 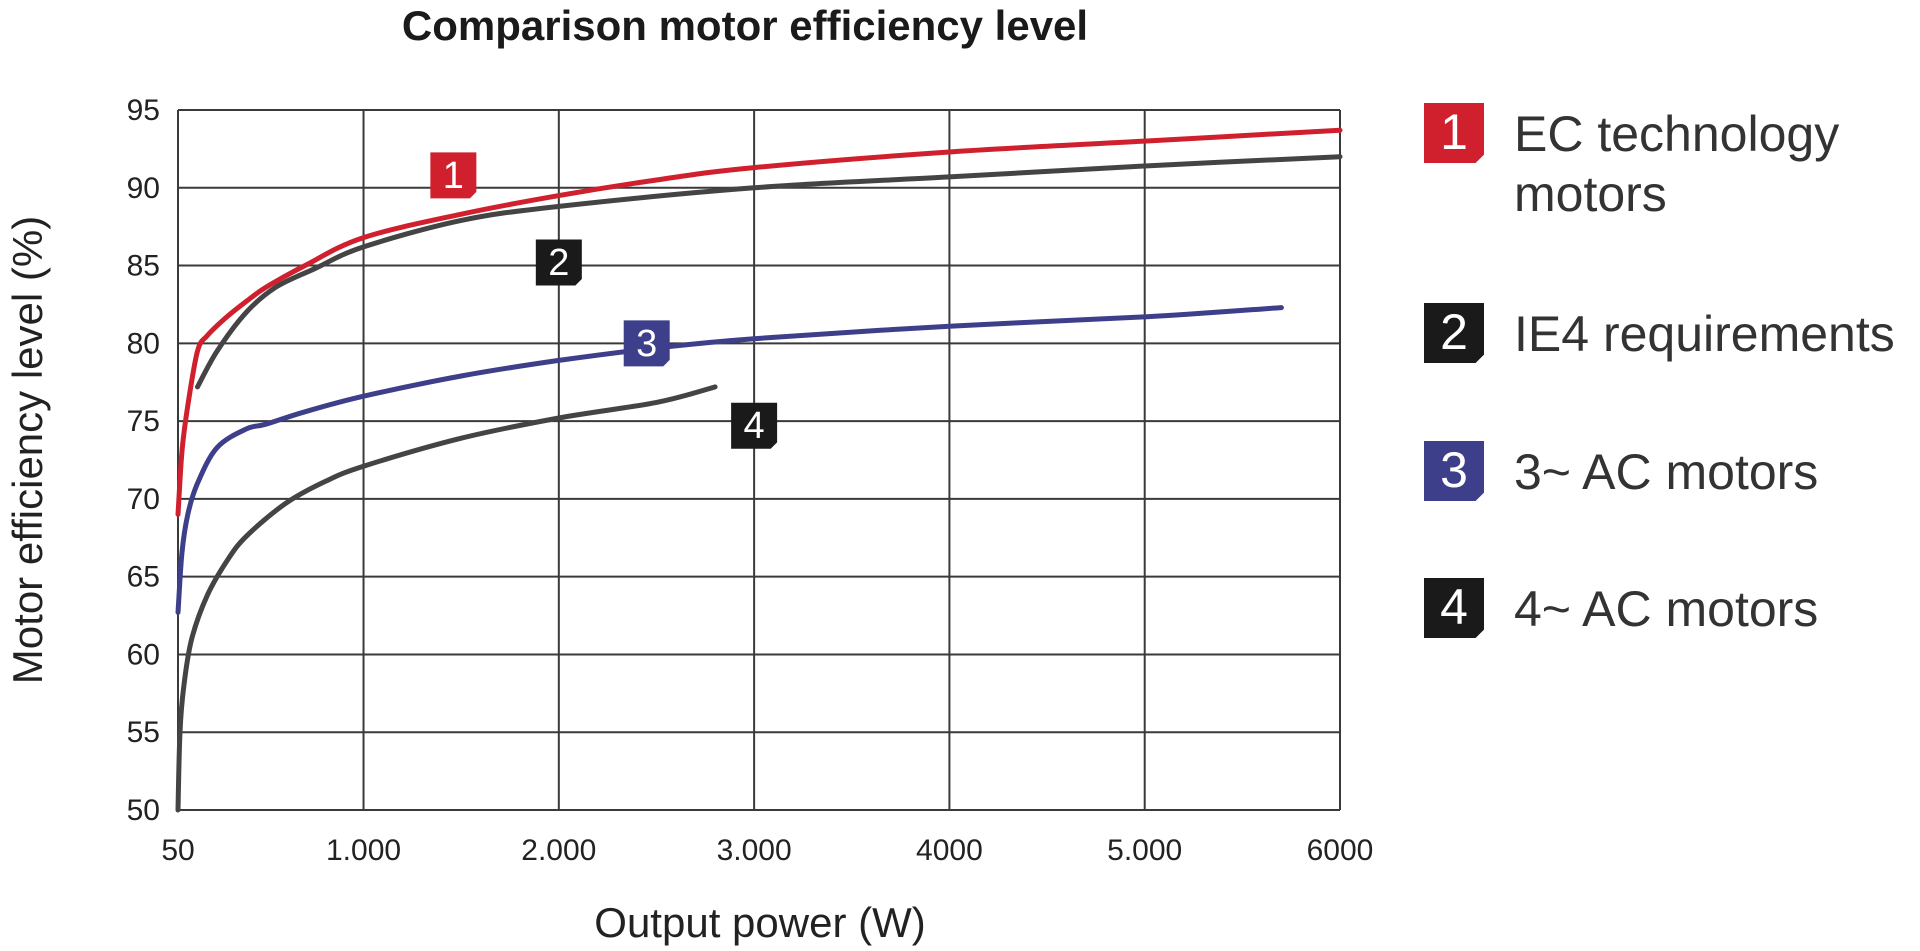 I want to click on y-tick-label: 95, so click(x=143, y=110).